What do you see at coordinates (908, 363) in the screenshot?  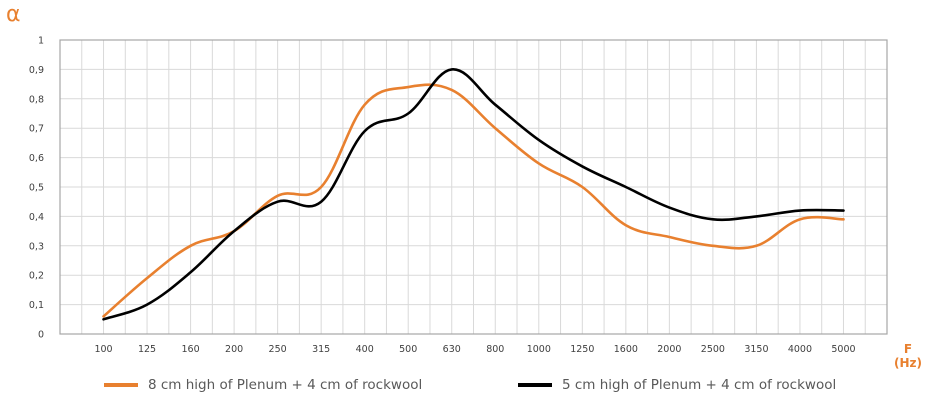 I see `x-axis-label-hz: (Hz)` at bounding box center [908, 363].